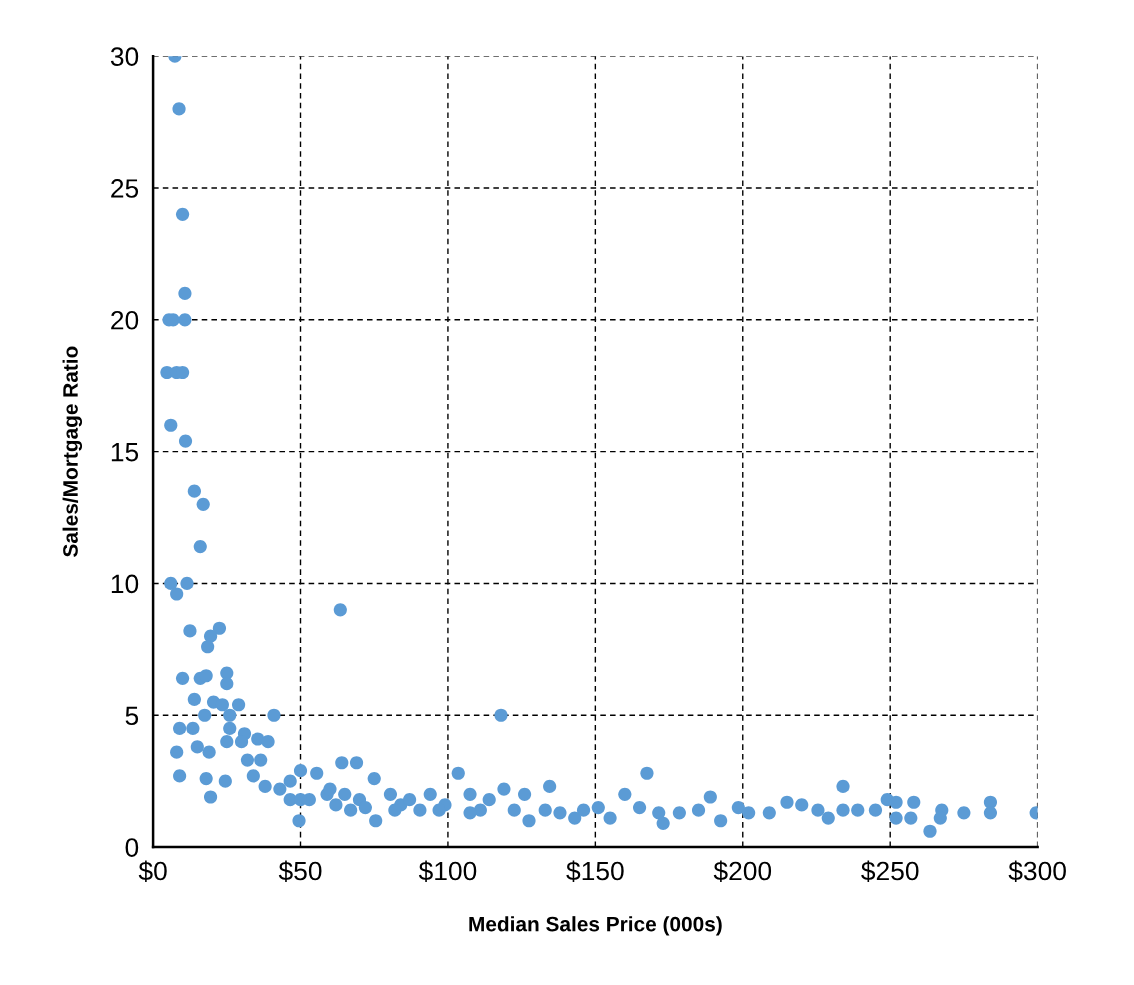 The height and width of the screenshot is (985, 1134). I want to click on x-axis-title: Median Sales Price (000s), so click(595, 926).